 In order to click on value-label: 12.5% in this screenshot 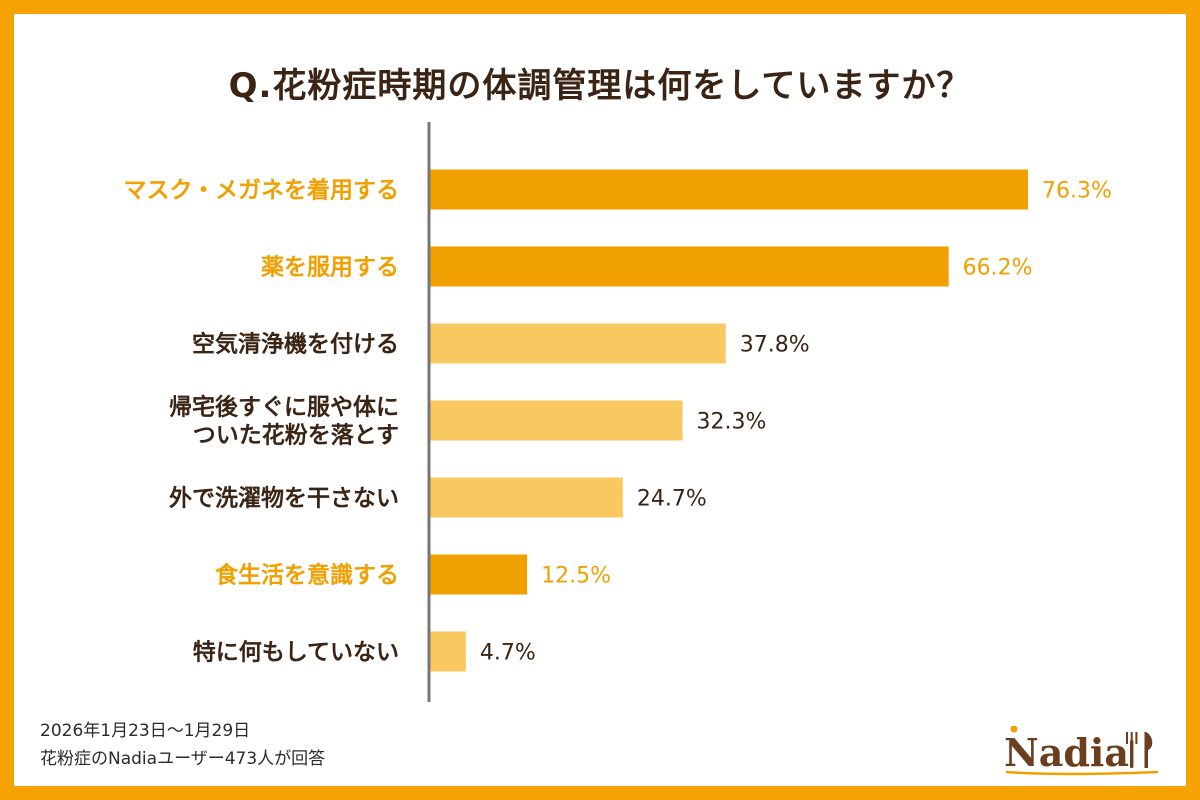, I will do `click(576, 576)`.